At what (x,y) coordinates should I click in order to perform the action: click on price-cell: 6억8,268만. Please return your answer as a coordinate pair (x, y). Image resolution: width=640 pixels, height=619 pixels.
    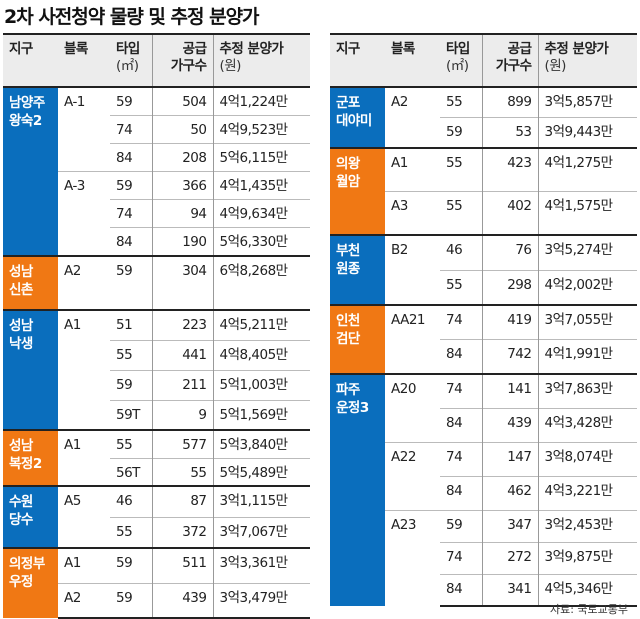
    Looking at the image, I should click on (261, 282).